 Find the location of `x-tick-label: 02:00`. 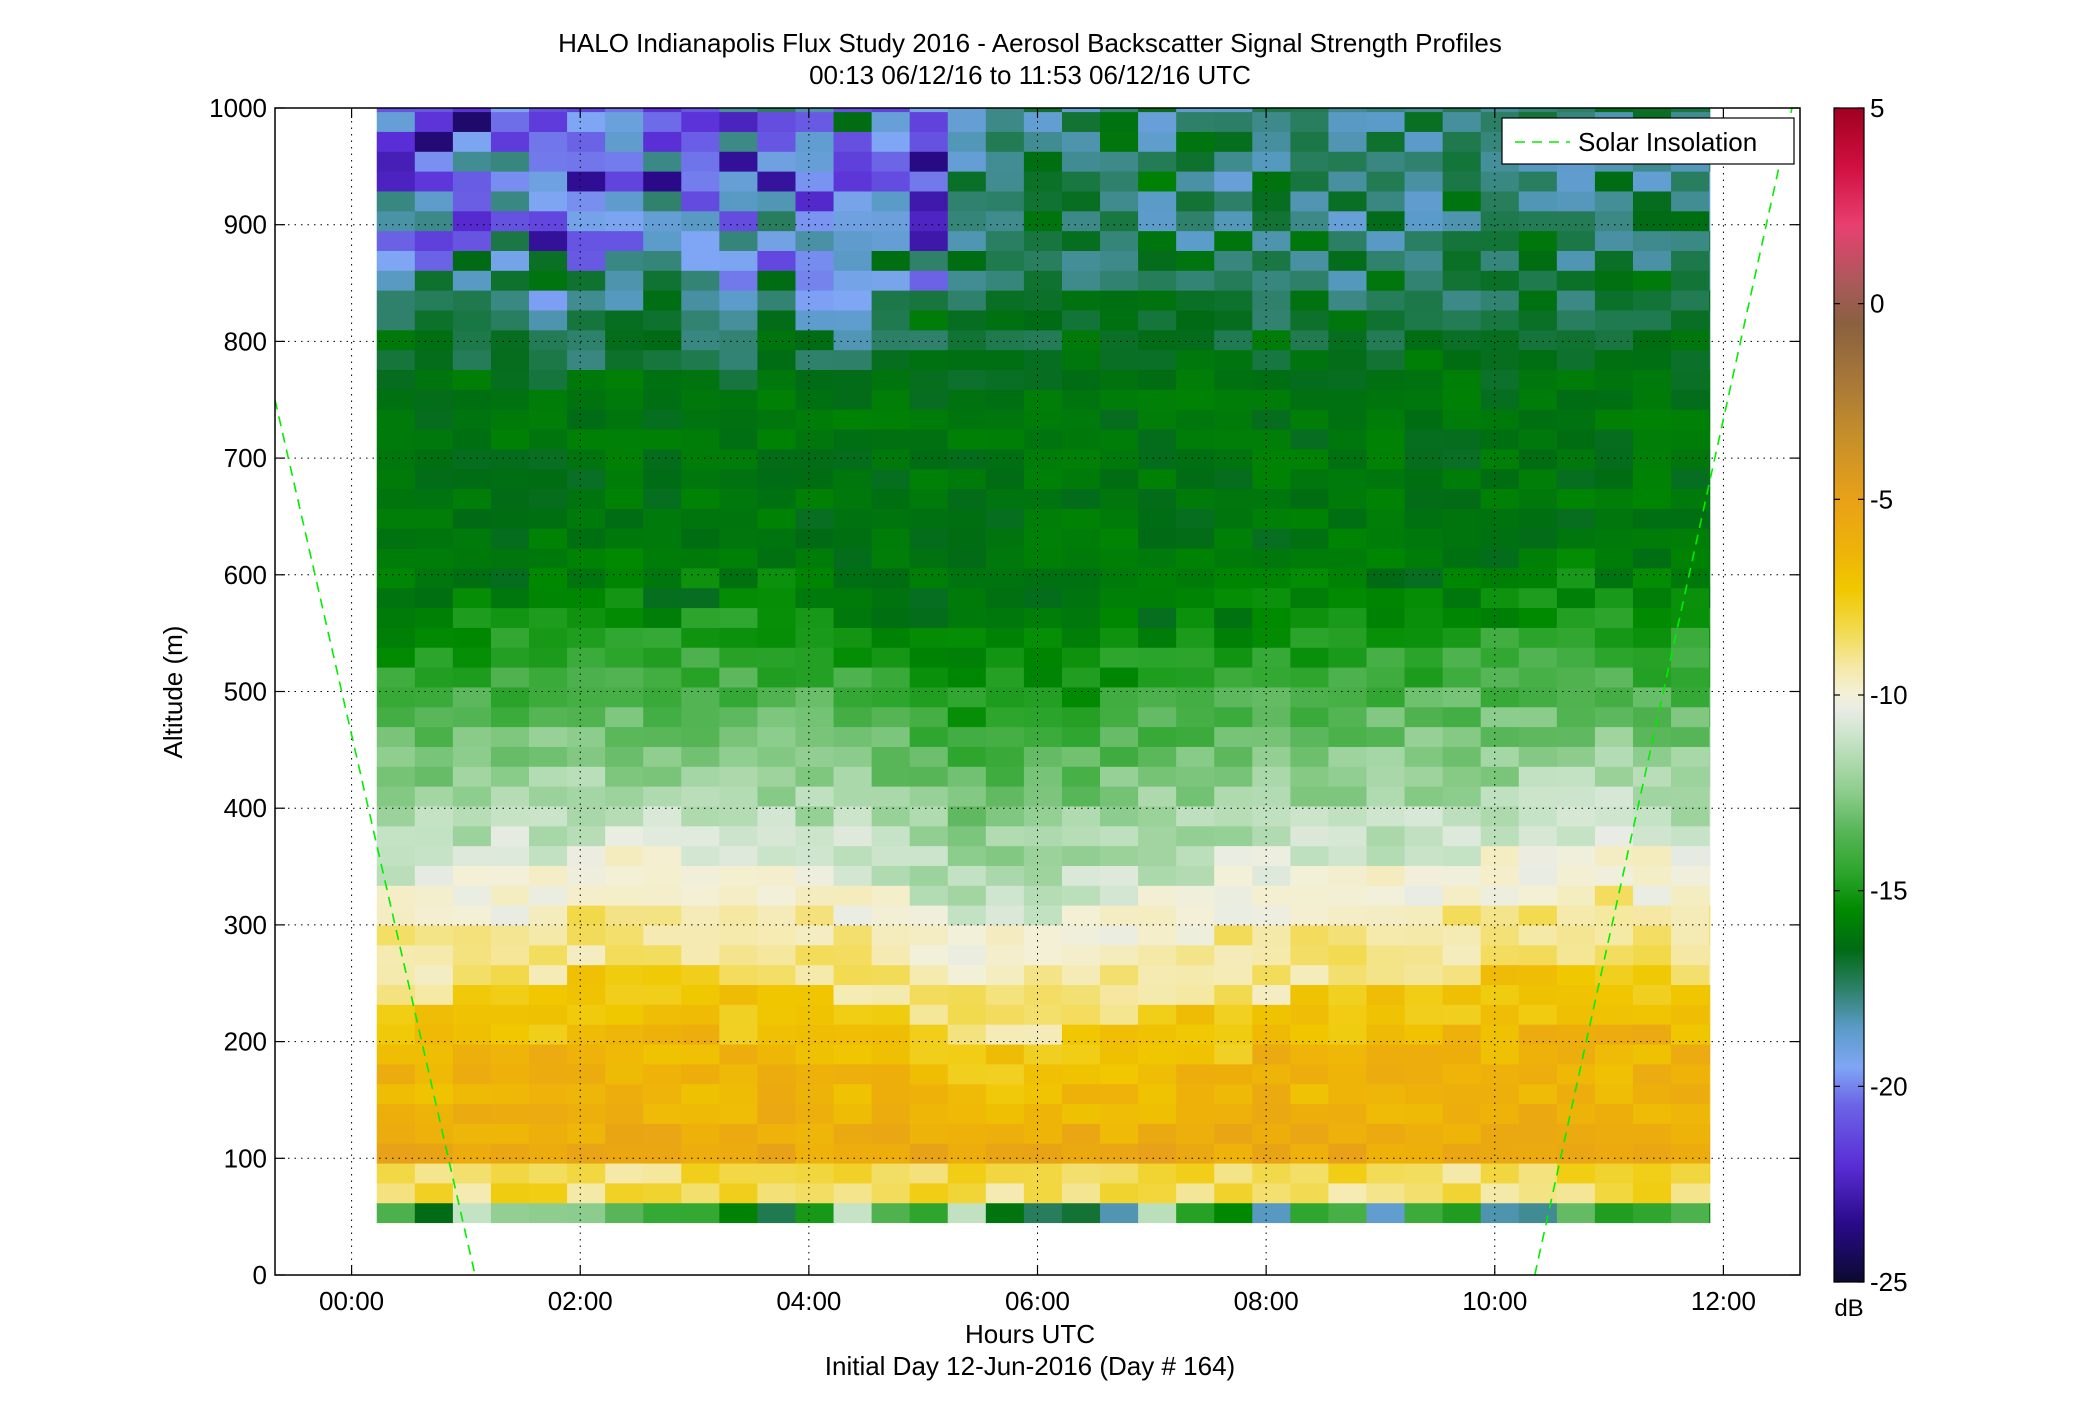

x-tick-label: 02:00 is located at coordinates (580, 1301).